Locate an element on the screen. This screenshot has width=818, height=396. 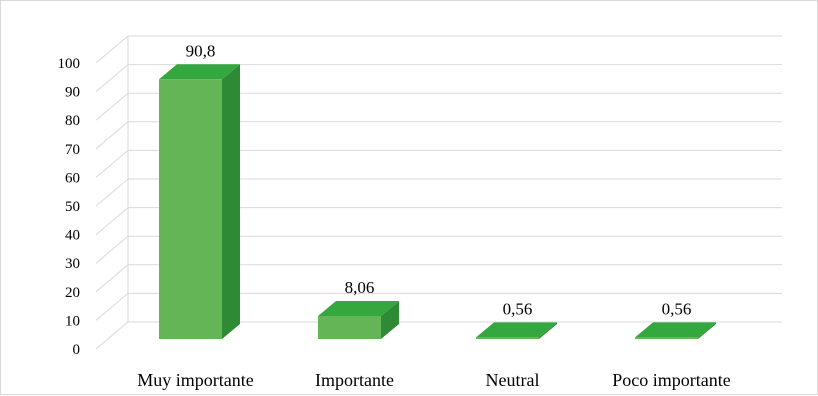
y-tick-label: 20 is located at coordinates (72, 293).